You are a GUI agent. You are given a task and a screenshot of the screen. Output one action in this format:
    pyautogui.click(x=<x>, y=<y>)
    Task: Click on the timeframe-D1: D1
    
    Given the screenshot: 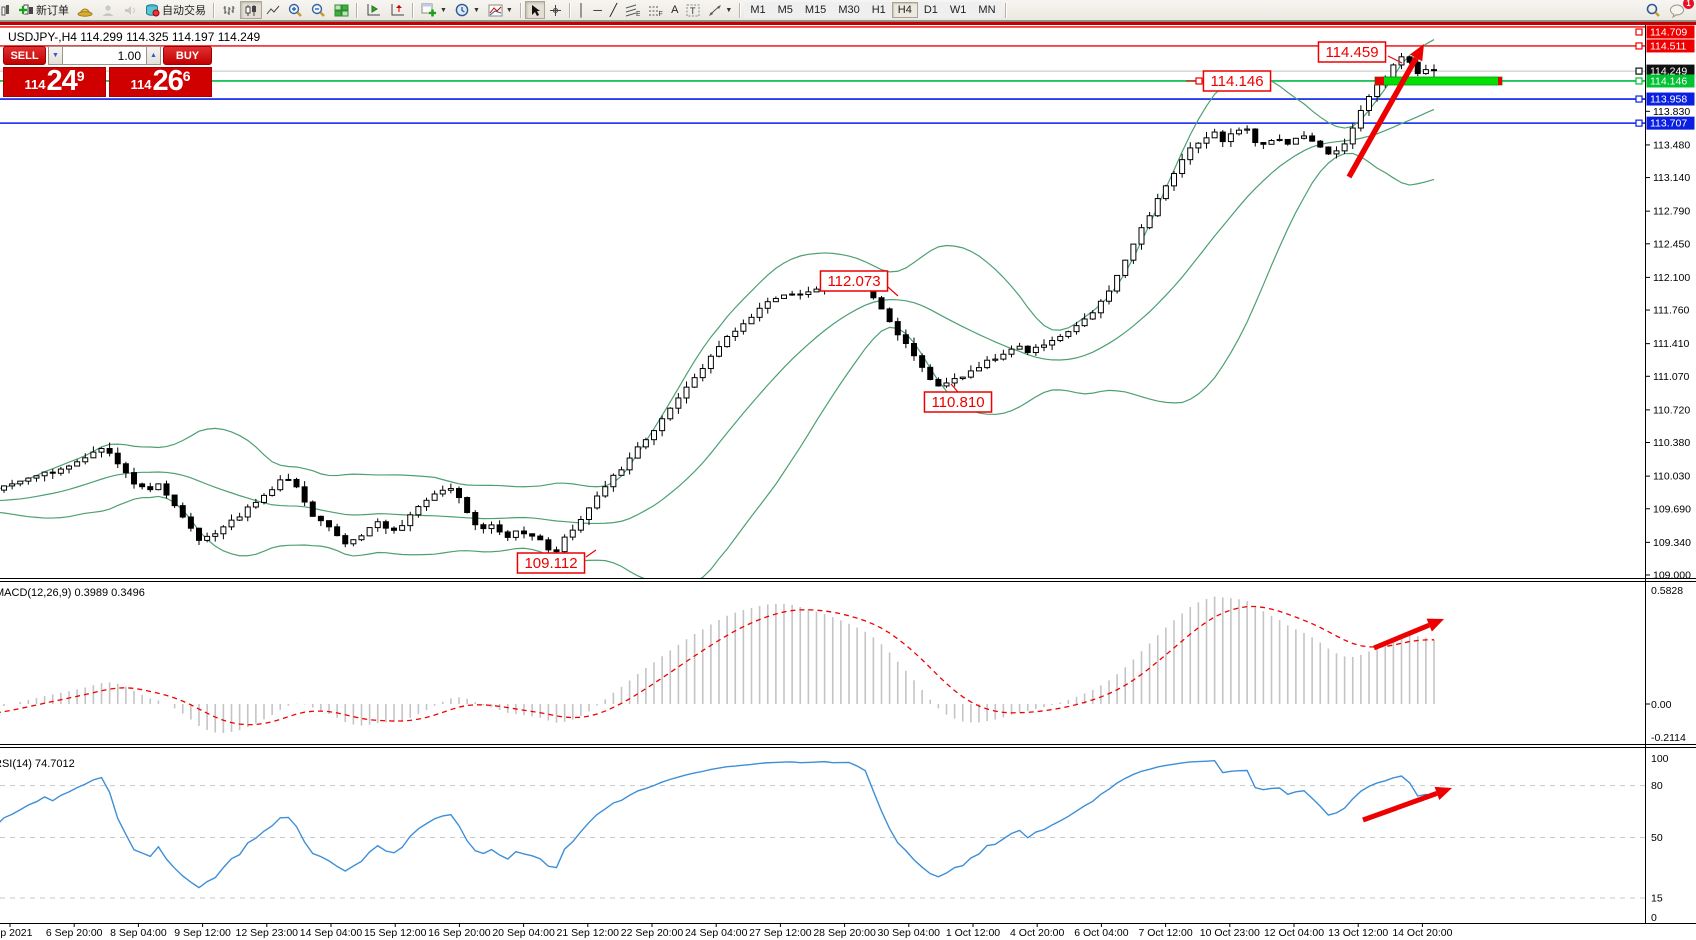 What is the action you would take?
    pyautogui.click(x=930, y=10)
    